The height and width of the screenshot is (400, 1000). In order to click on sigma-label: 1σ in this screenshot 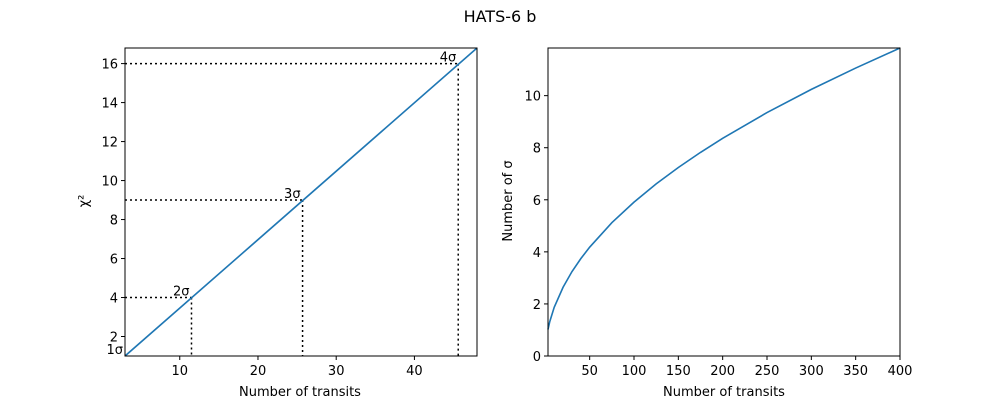, I will do `click(114, 350)`.